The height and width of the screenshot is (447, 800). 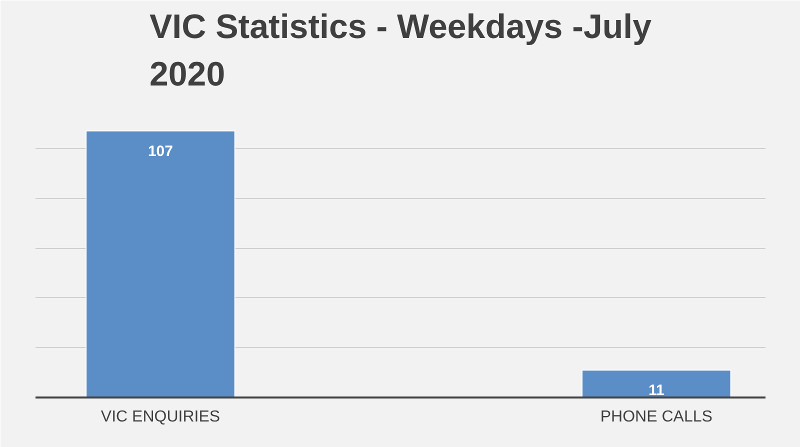 What do you see at coordinates (656, 417) in the screenshot?
I see `x-tick-label: PHONE CALLS` at bounding box center [656, 417].